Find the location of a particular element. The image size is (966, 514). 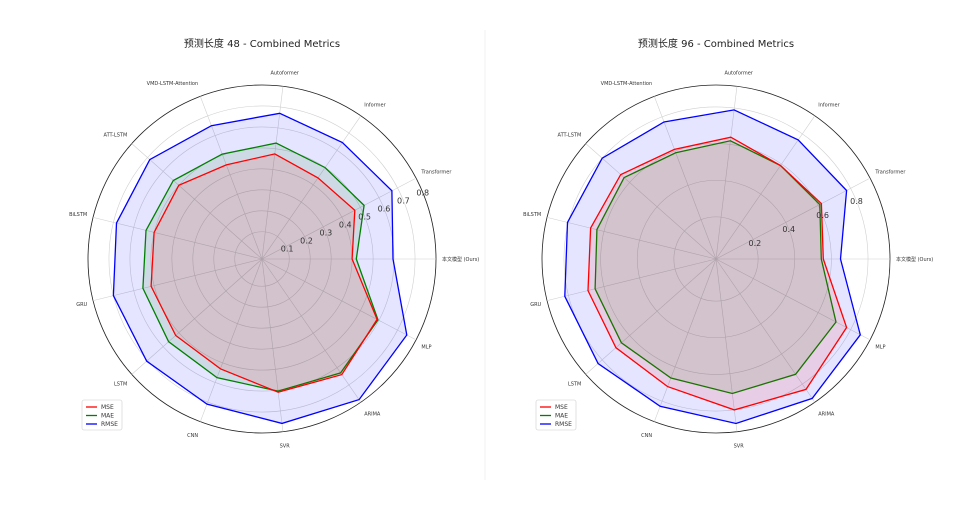

chart-title: 预测长度 96 - Combined Metrics is located at coordinates (716, 43).